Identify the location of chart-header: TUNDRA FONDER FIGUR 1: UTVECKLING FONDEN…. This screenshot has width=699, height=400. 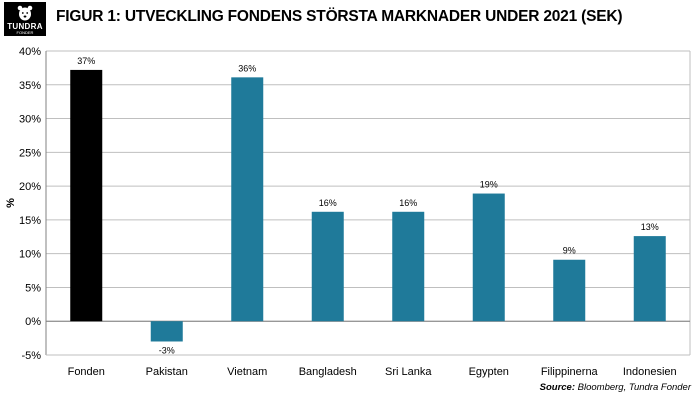
(349, 19).